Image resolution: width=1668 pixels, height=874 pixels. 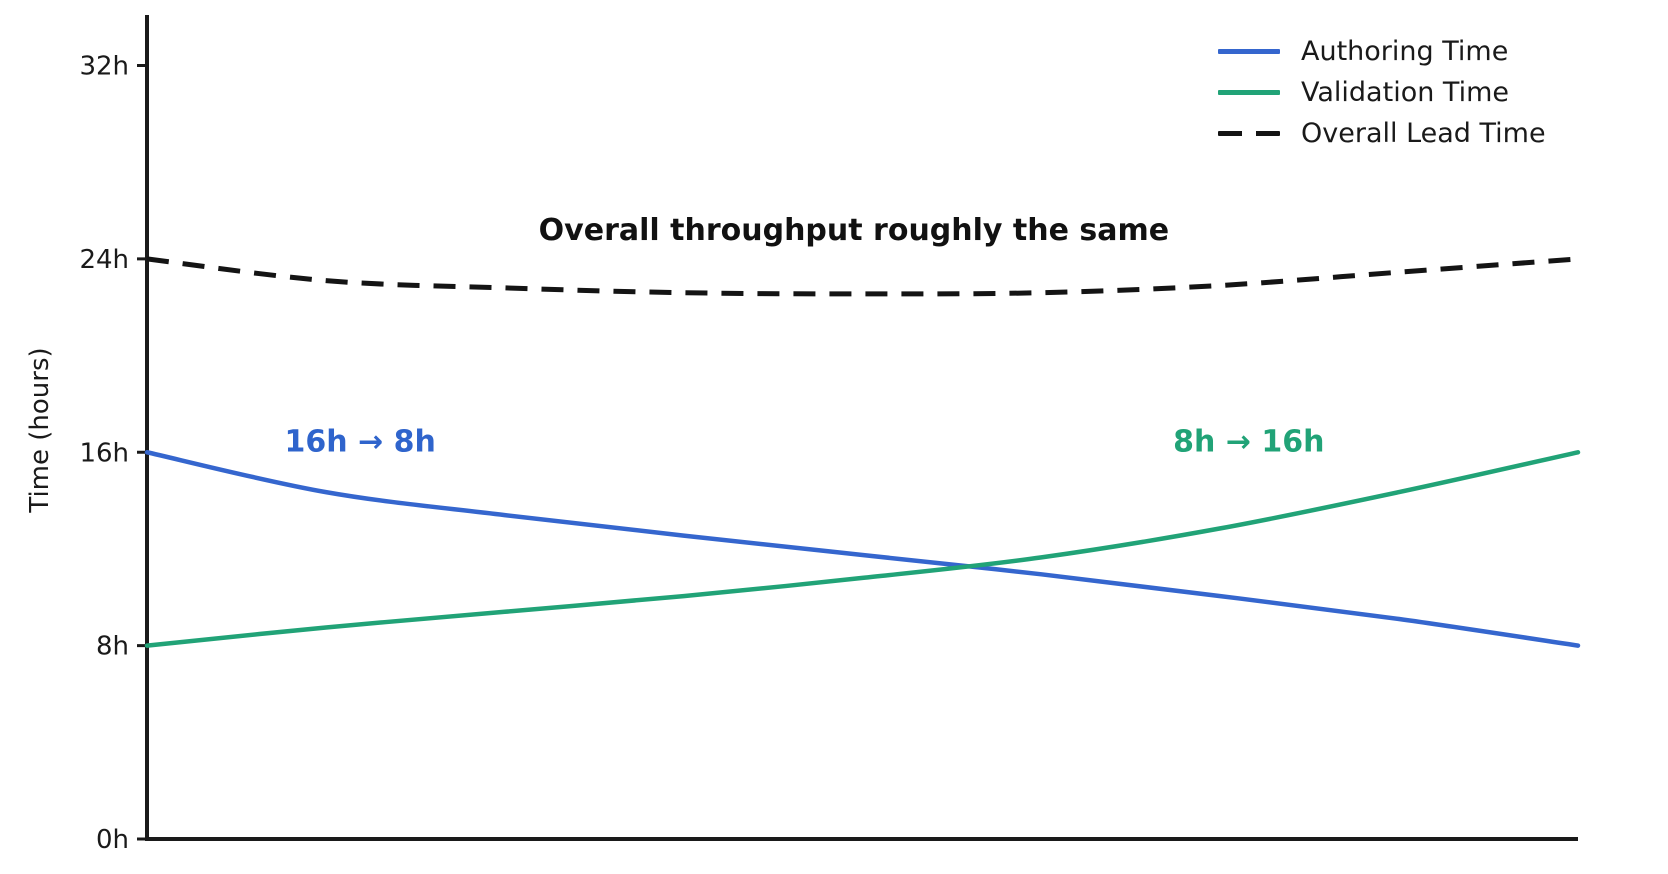 I want to click on legend-label-overall-lead-time: Overall Lead Time, so click(x=1423, y=133).